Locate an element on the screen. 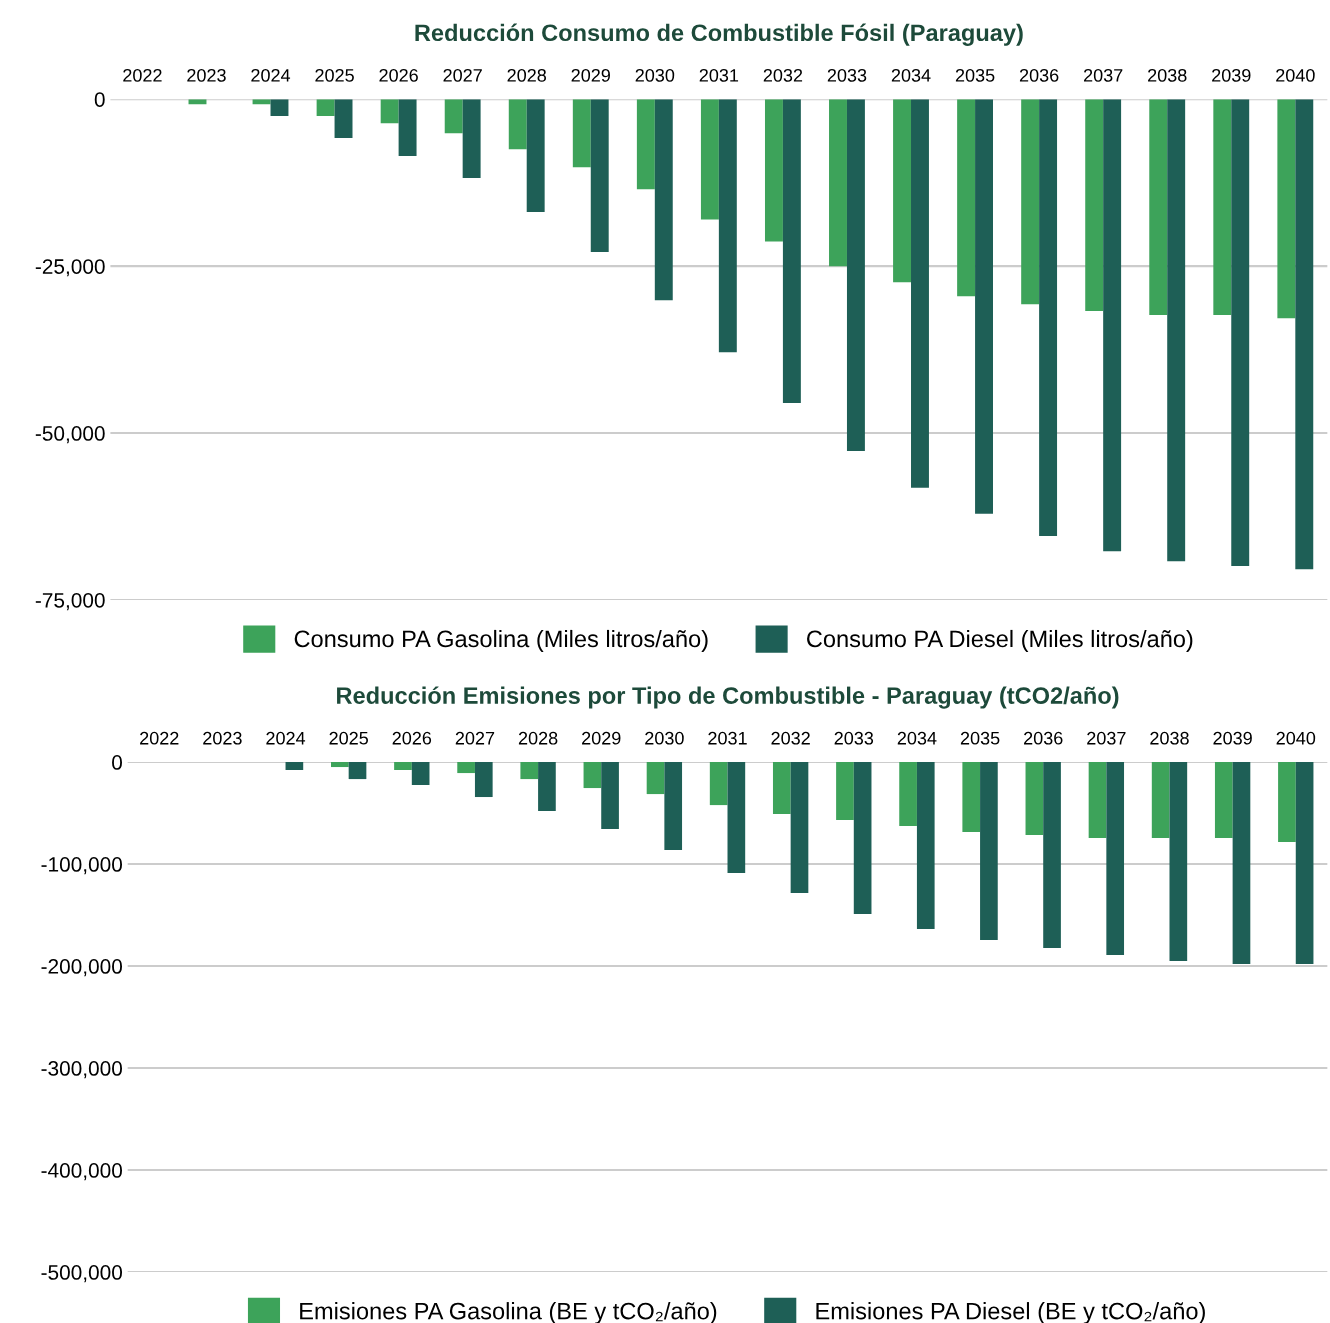 The height and width of the screenshot is (1323, 1330). y-tick-label: -50,000 is located at coordinates (70, 435).